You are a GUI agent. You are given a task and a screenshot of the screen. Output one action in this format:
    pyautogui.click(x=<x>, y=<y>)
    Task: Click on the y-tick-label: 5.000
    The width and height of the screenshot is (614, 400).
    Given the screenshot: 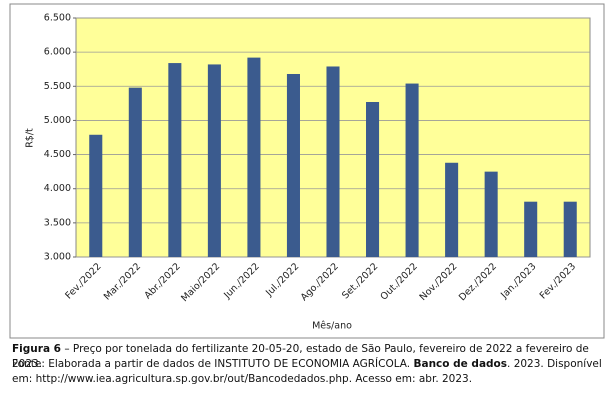 What is the action you would take?
    pyautogui.click(x=57, y=120)
    